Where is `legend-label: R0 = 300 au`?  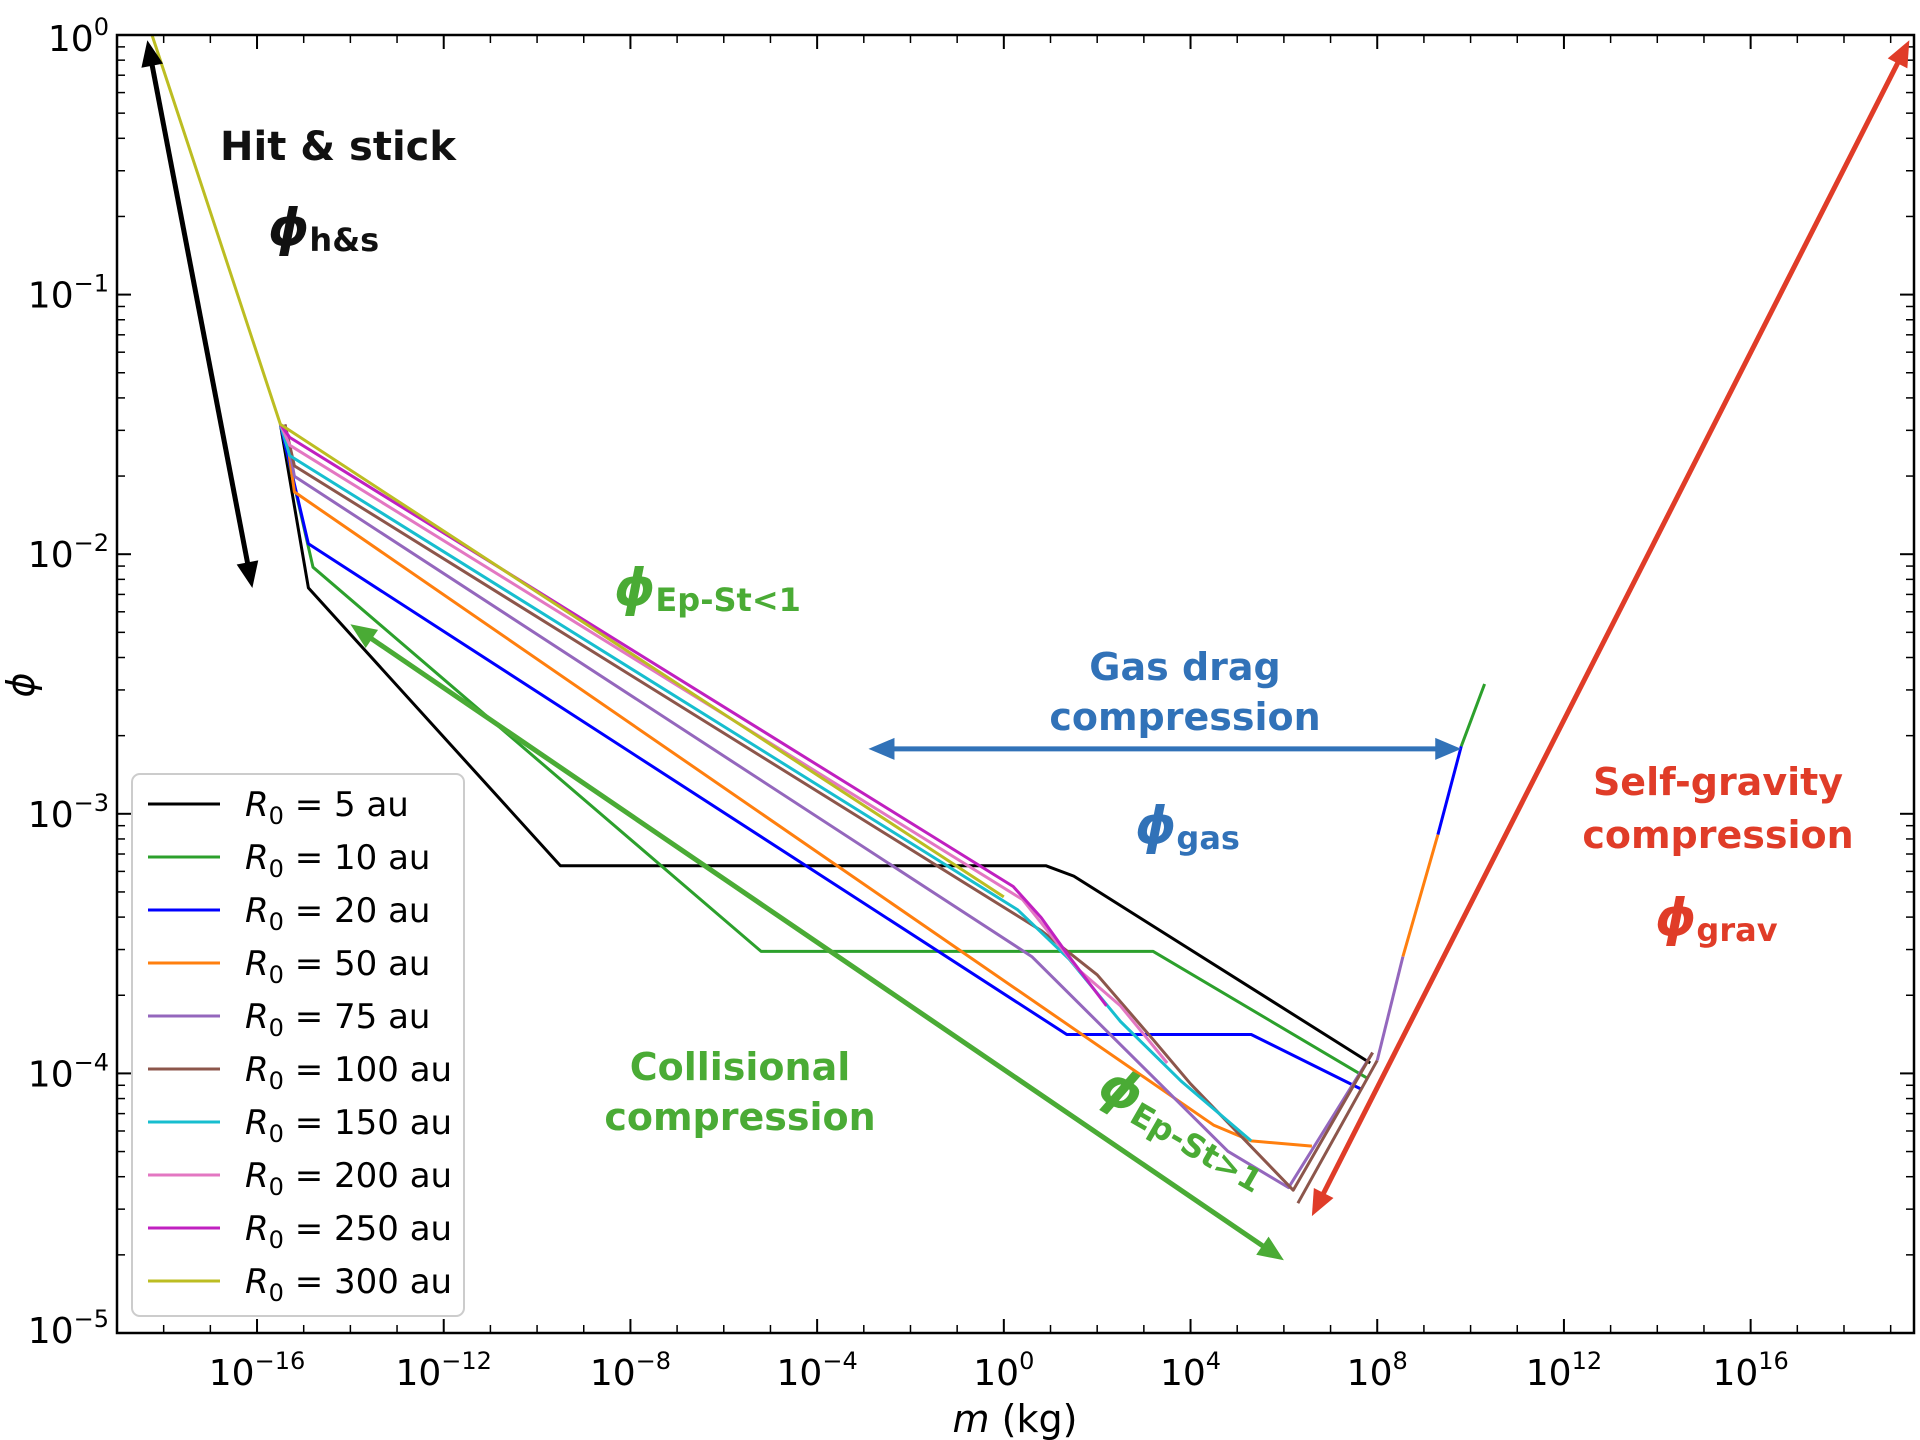 legend-label: R0 = 300 au is located at coordinates (348, 1284).